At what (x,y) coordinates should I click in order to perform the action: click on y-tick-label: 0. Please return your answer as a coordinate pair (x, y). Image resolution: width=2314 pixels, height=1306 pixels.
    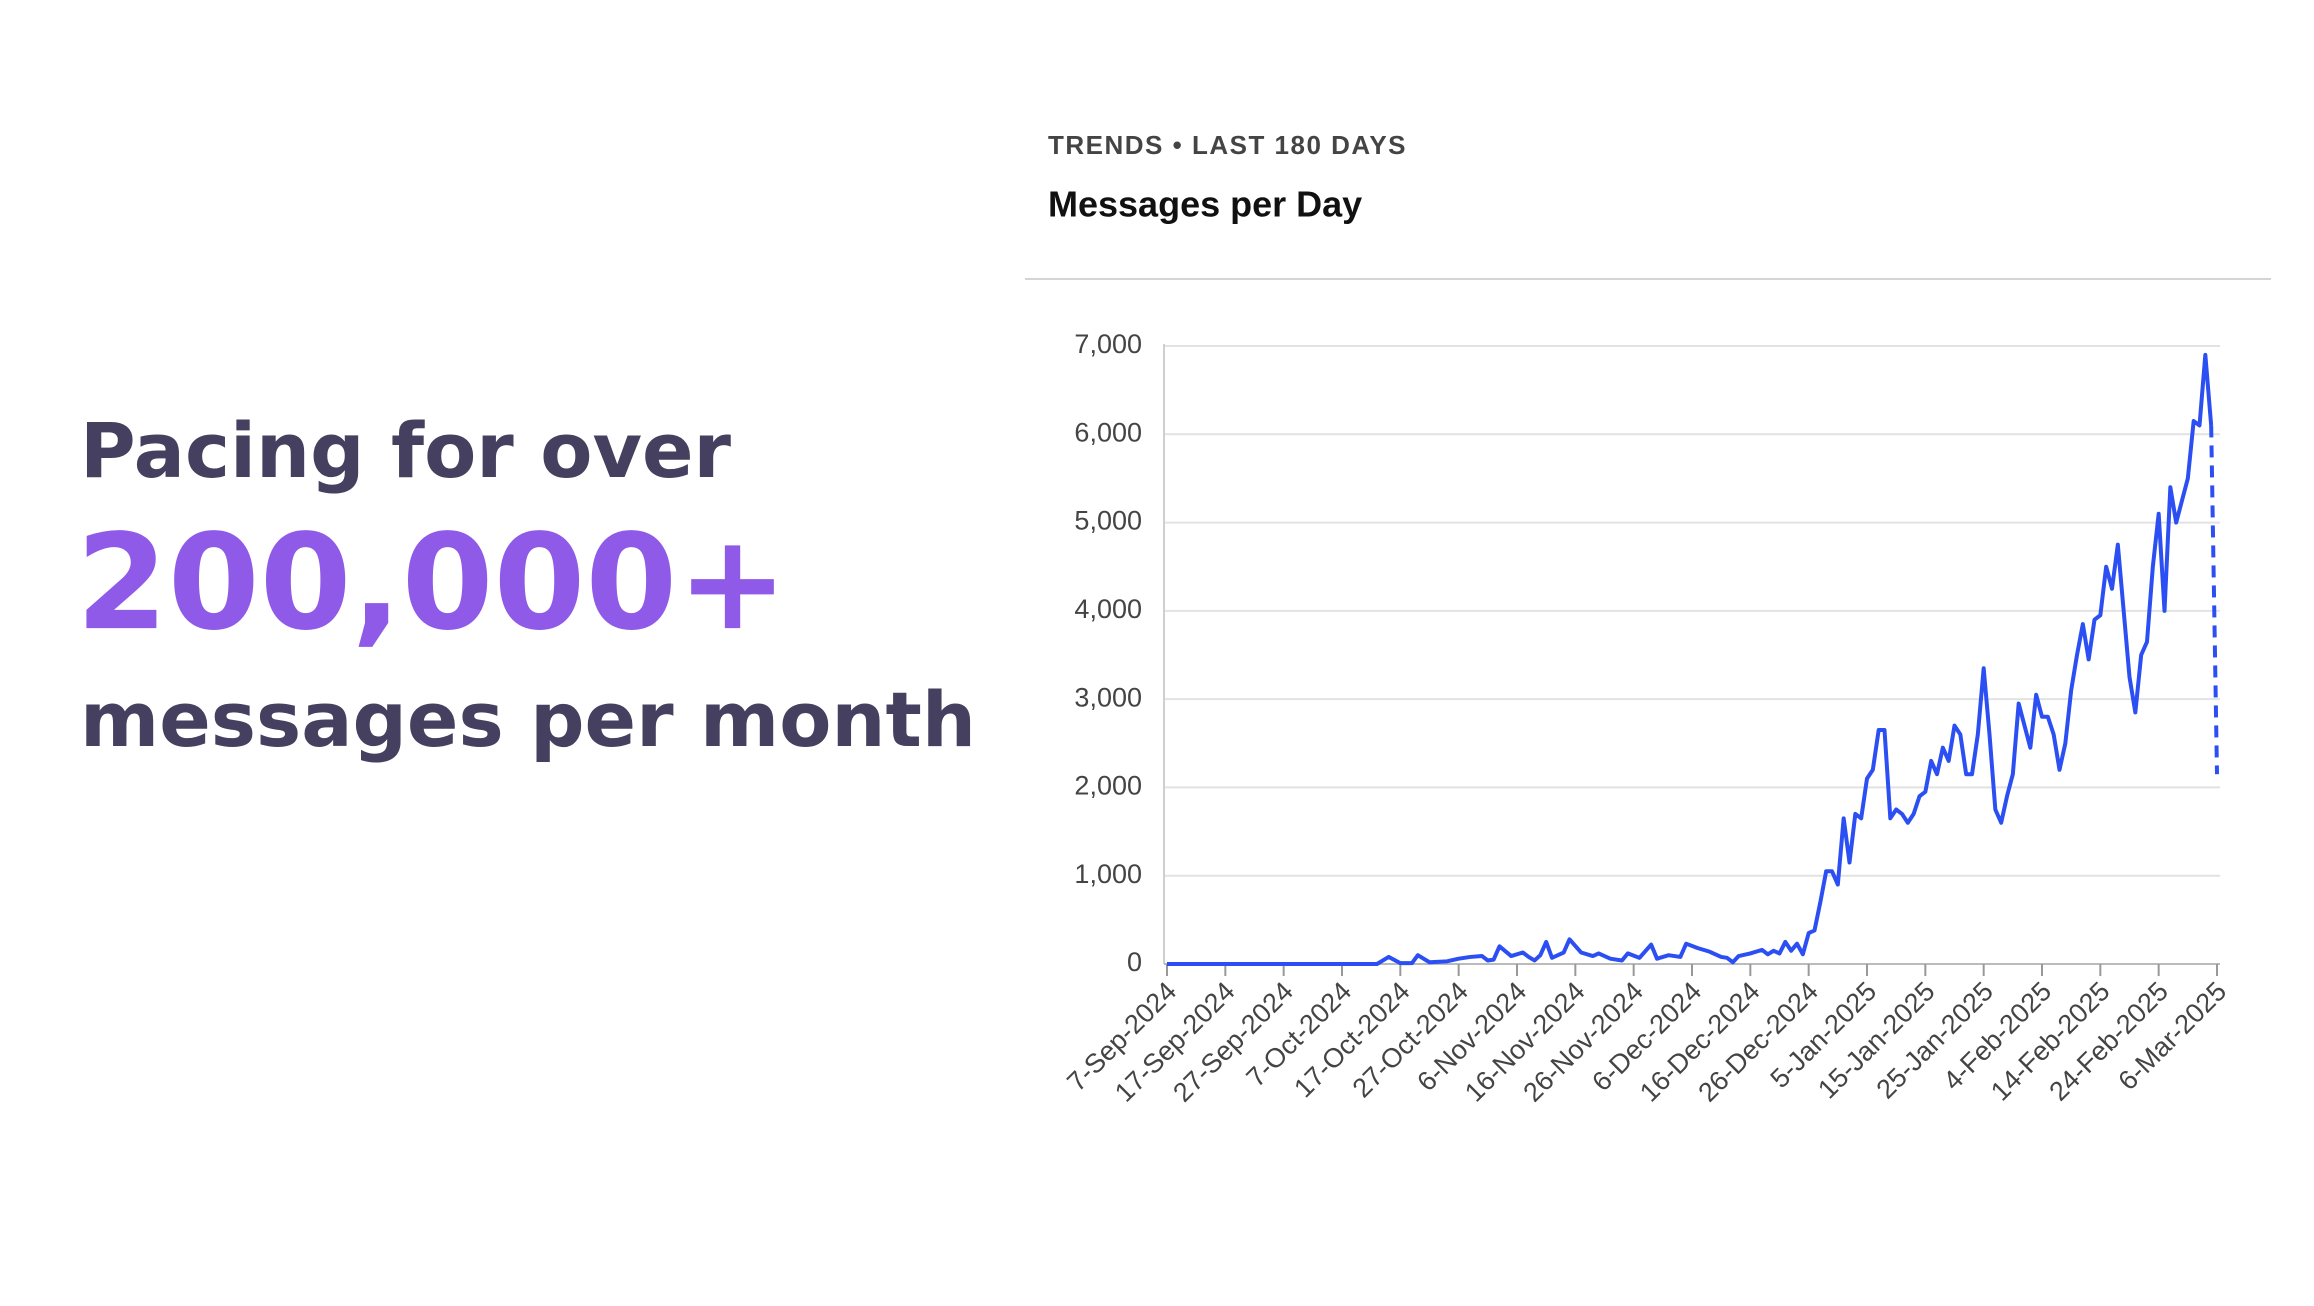
    Looking at the image, I should click on (1134, 962).